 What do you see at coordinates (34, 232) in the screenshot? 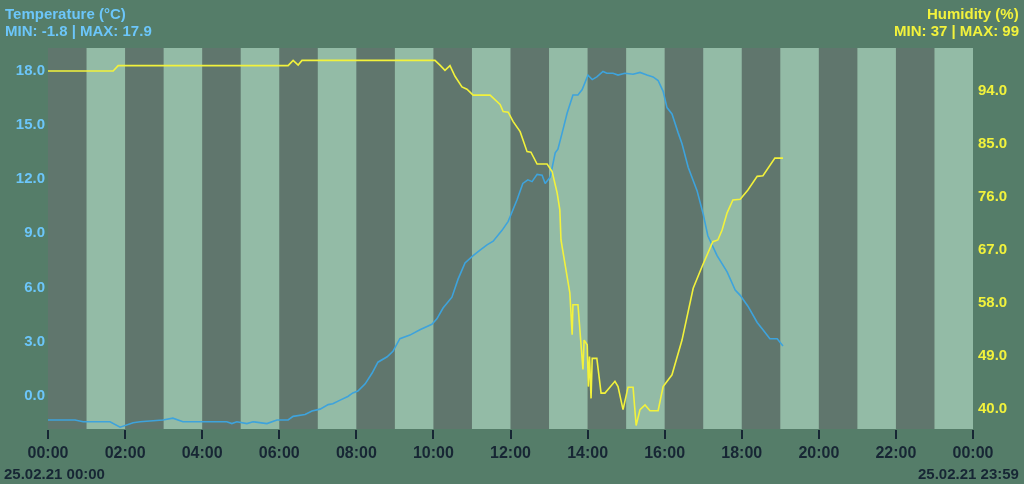
I see `y-tick-label: 9.0` at bounding box center [34, 232].